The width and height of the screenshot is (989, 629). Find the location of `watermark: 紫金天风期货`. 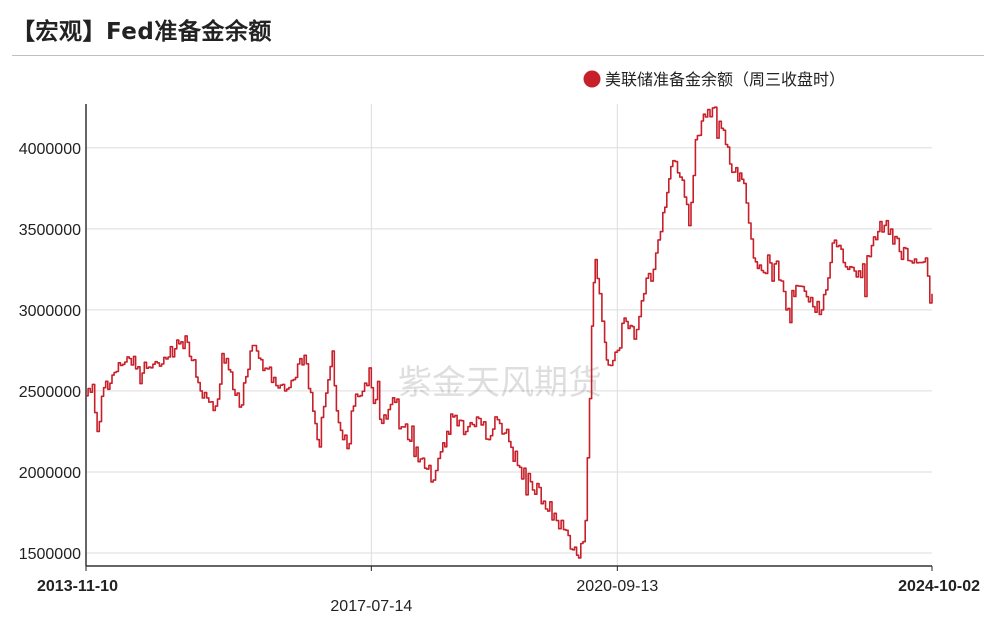

watermark: 紫金天风期货 is located at coordinates (500, 383).